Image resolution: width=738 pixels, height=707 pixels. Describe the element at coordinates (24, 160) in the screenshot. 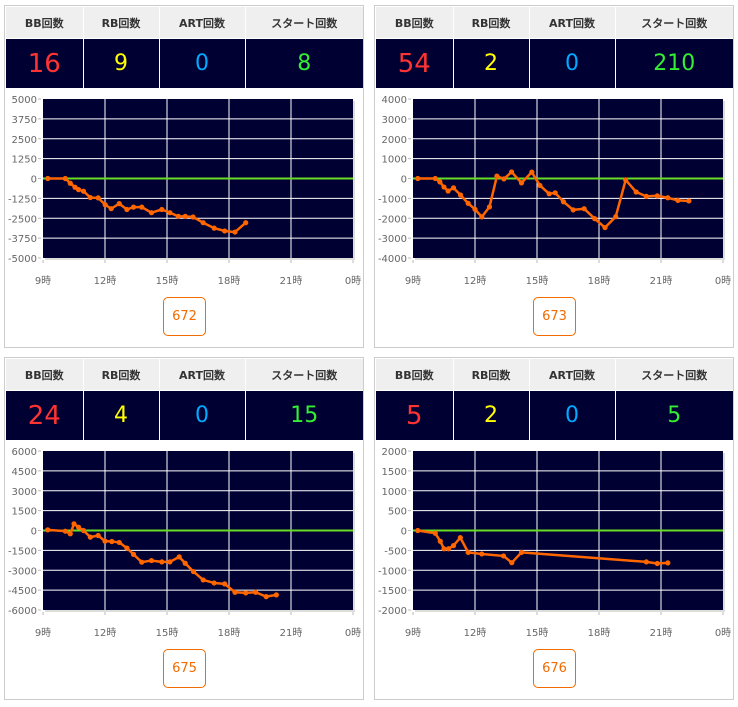

I see `y-tick-label: 1250` at that location.